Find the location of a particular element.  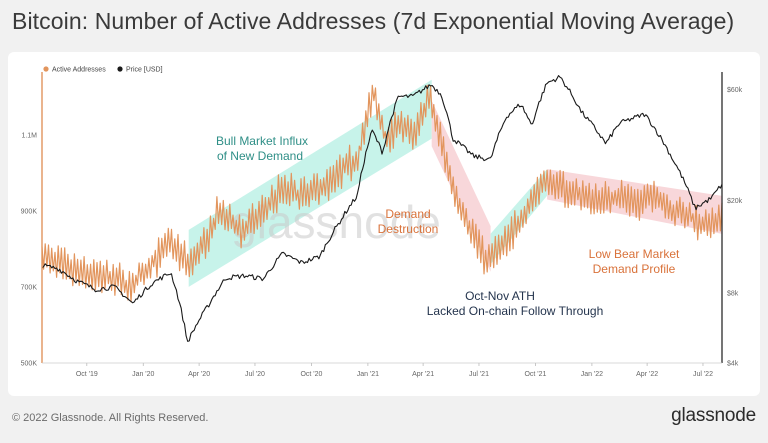

x-axis-tick-label: Jul '21 is located at coordinates (479, 374).